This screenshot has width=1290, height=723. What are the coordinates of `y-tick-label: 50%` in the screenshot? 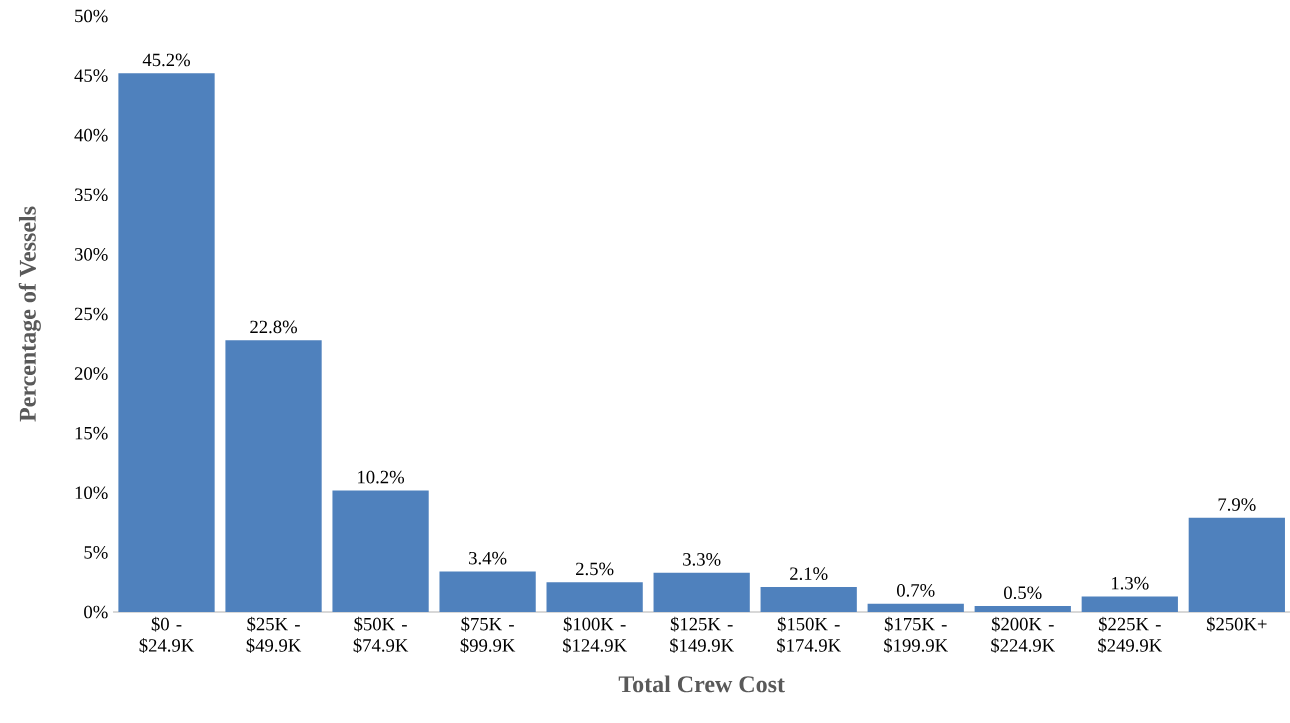 It's located at (91, 16).